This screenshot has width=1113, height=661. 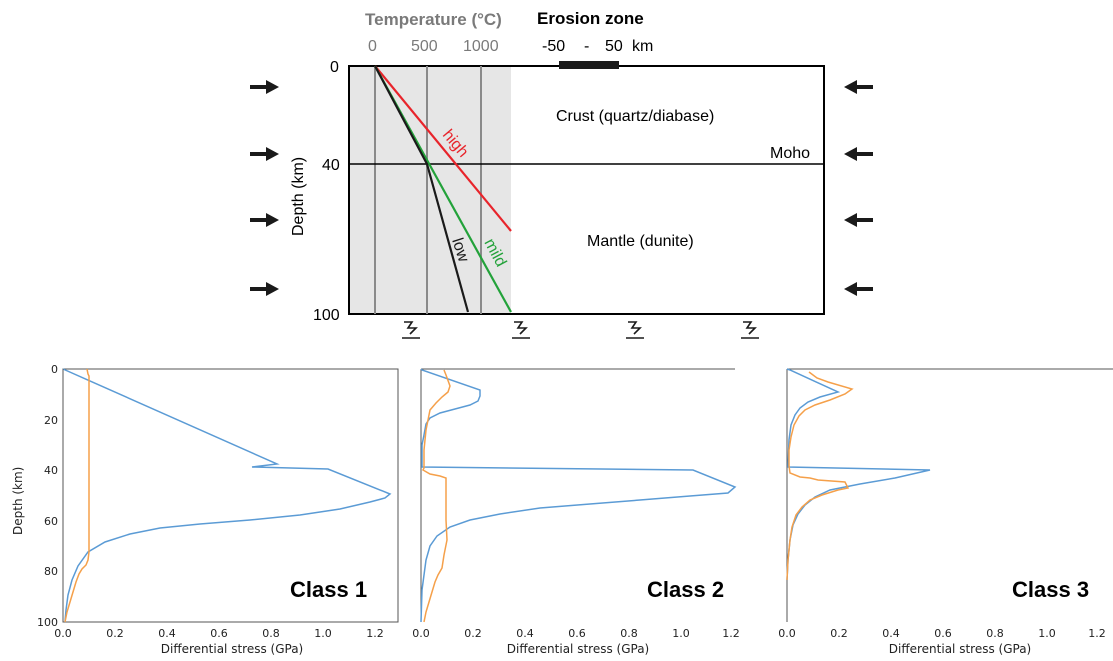 I want to click on y-axis-title: Depth (km), so click(x=18, y=501).